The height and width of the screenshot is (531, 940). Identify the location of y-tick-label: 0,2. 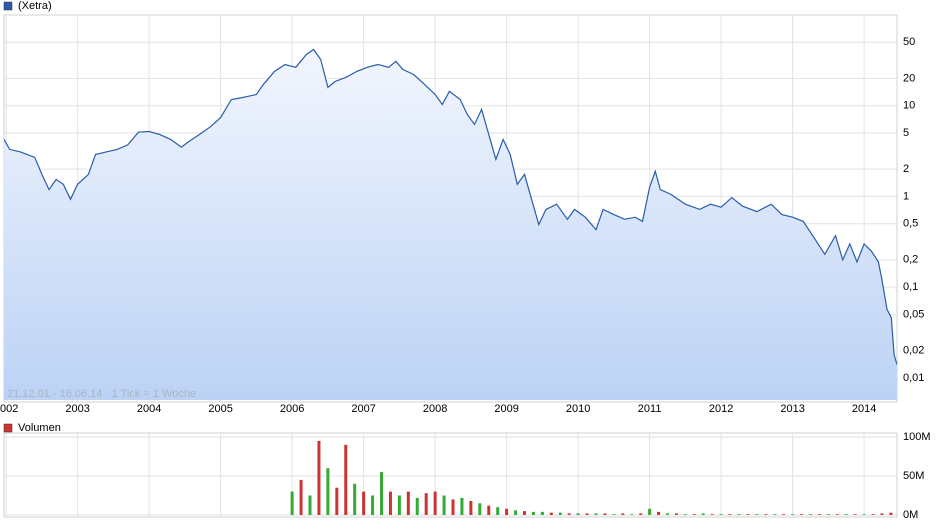
(910, 260).